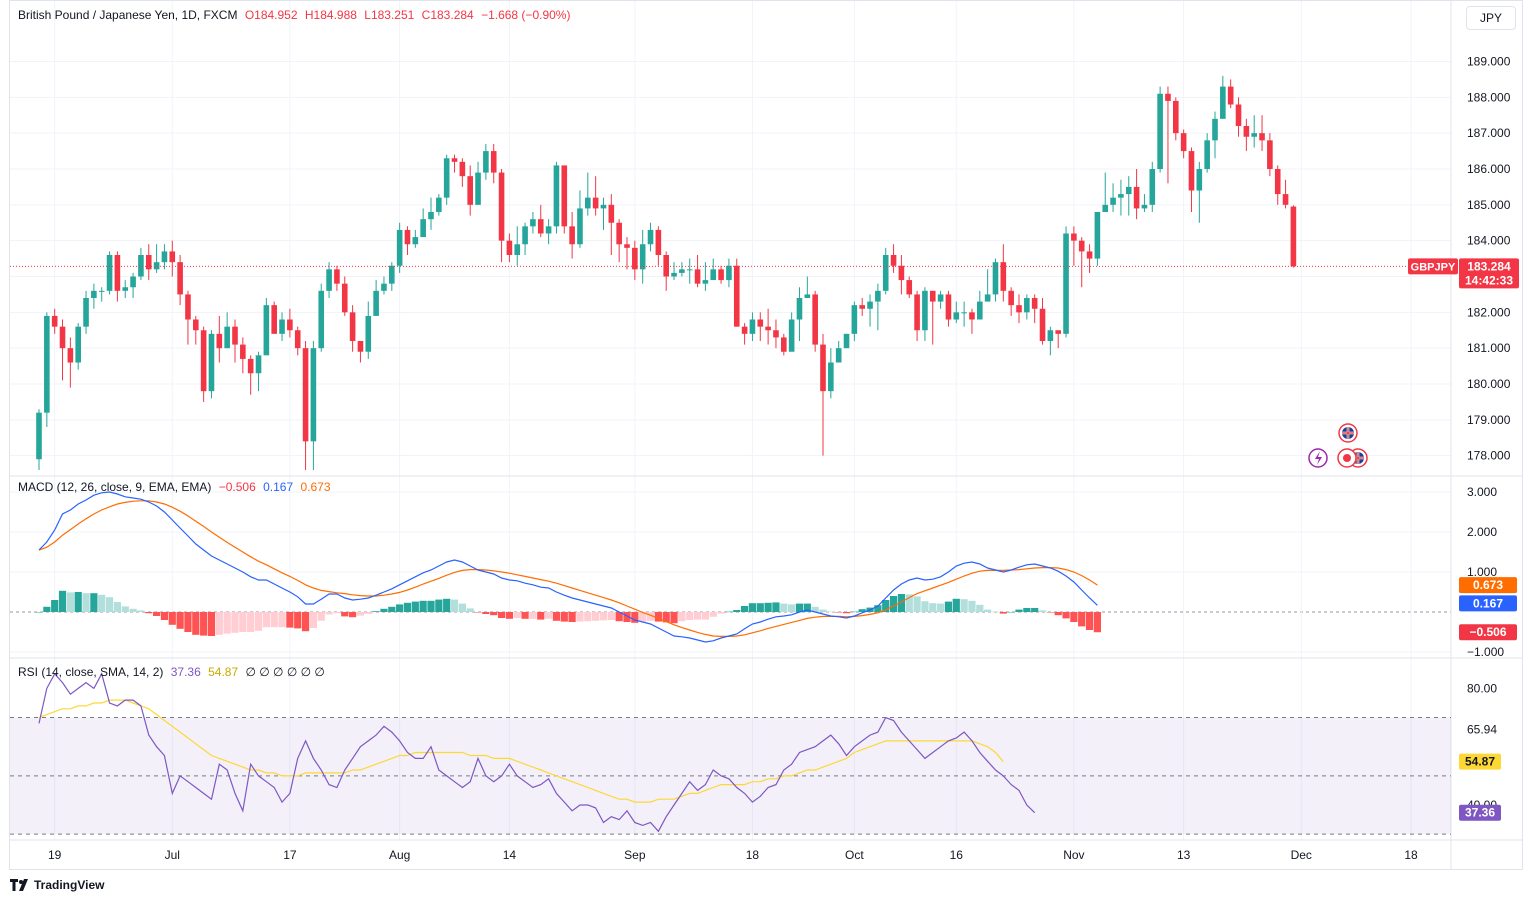 Image resolution: width=1534 pixels, height=904 pixels. I want to click on rsi-legend-extra: ∅ ∅ ∅ ∅ ∅ ∅, so click(285, 672).